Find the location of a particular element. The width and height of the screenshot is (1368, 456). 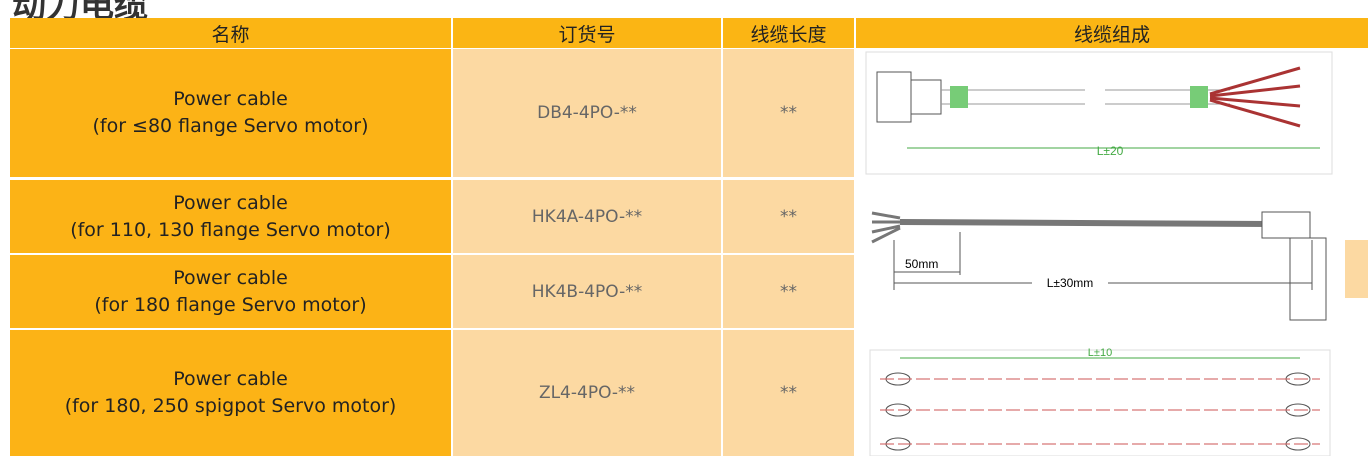

dimension-label: 50mm is located at coordinates (921, 264).